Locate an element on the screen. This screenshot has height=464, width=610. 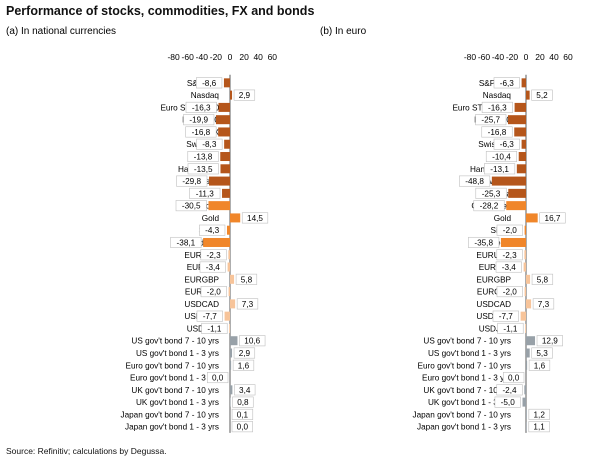
value-label: -10,4 is located at coordinates (501, 157).